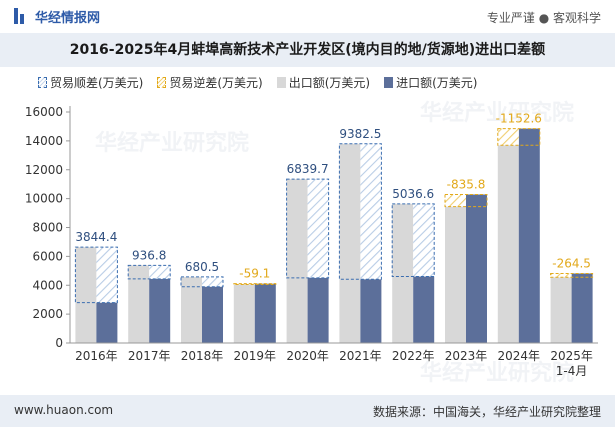 This screenshot has height=427, width=615. What do you see at coordinates (21, 16) in the screenshot?
I see `brand-icon` at bounding box center [21, 16].